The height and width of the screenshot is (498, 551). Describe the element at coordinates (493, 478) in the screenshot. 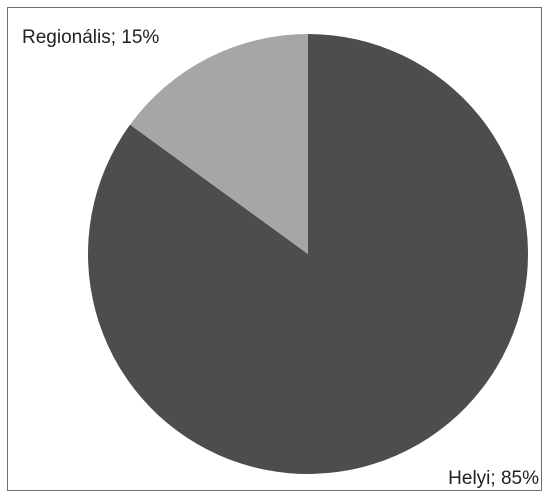

I see `data-label-helyi: Helyi; 85%` at that location.